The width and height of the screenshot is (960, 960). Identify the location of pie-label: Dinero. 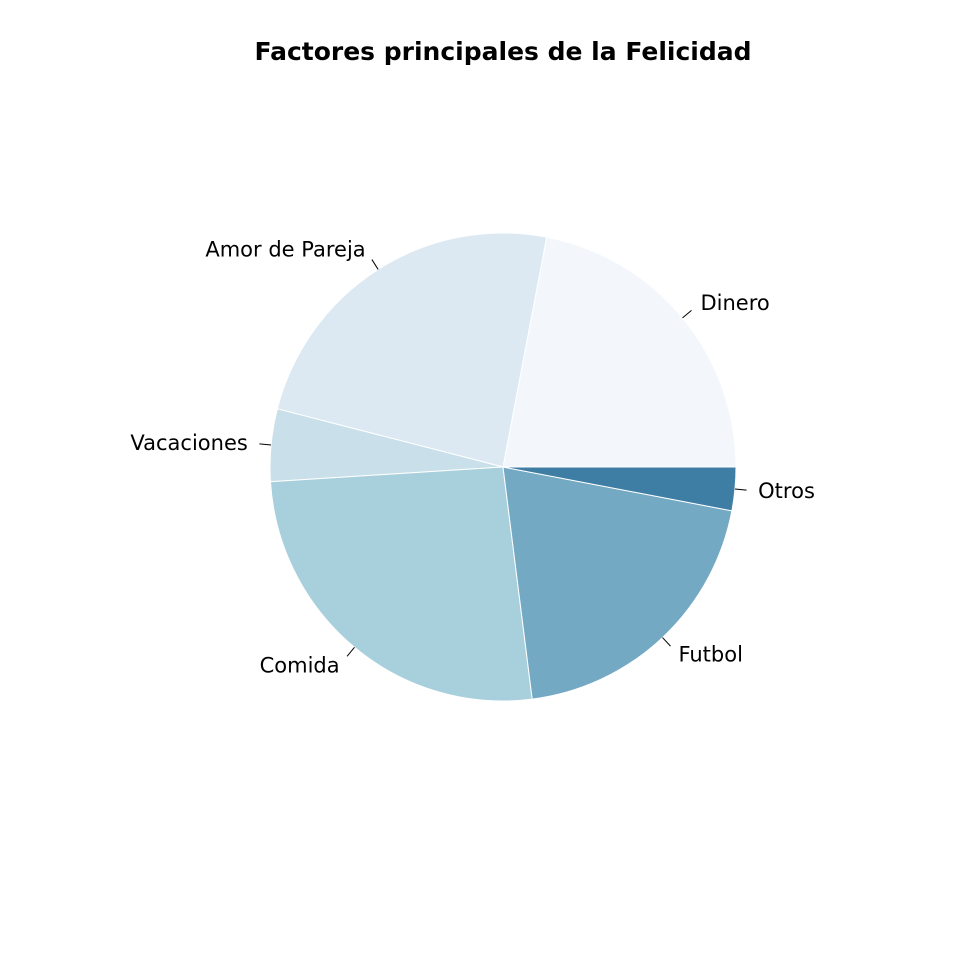
(734, 303).